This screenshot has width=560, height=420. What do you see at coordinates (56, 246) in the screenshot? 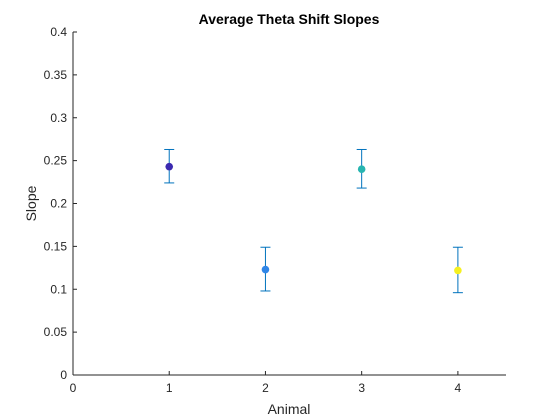
I see `y-tick-label: 0.15` at bounding box center [56, 246].